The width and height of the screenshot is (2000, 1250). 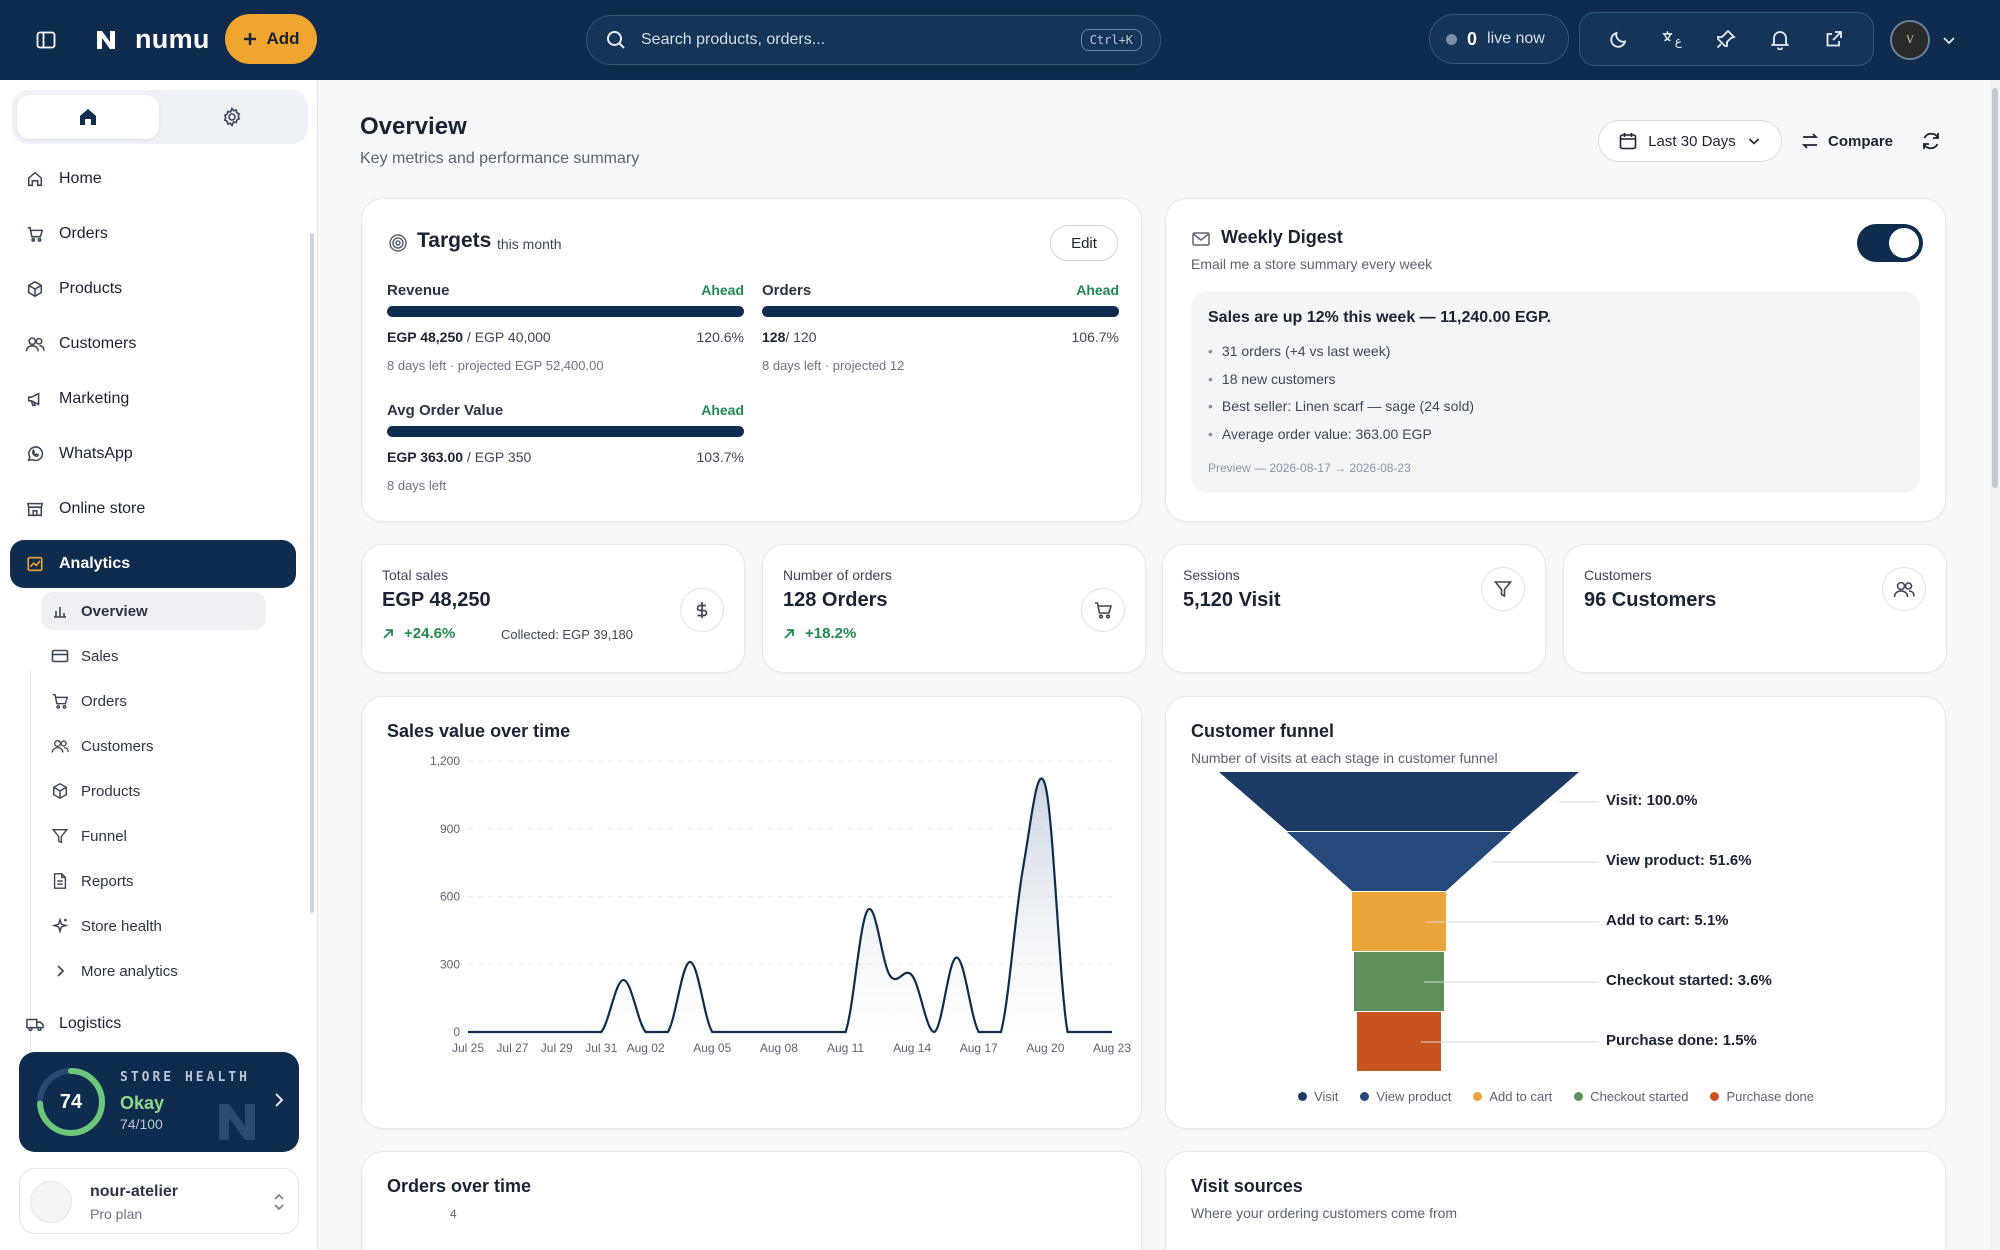 What do you see at coordinates (159, 1201) in the screenshot?
I see `account-switcher: nour-atelier Pro plan` at bounding box center [159, 1201].